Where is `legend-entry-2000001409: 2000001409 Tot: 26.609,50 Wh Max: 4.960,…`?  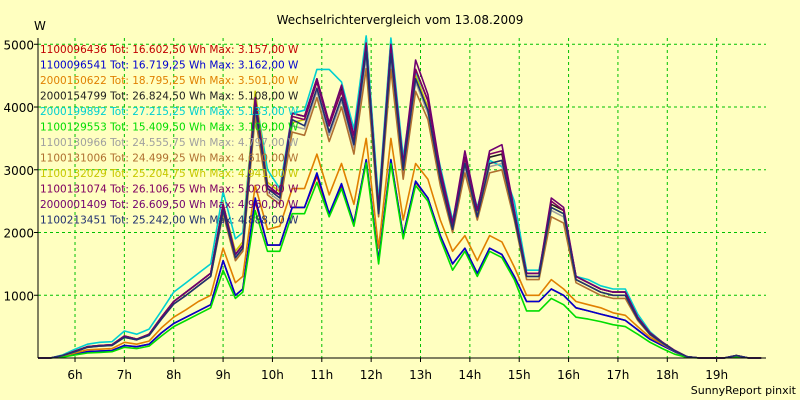
legend-entry-2000001409: 2000001409 Tot: 26.609,50 Wh Max: 4.960,… is located at coordinates (169, 205).